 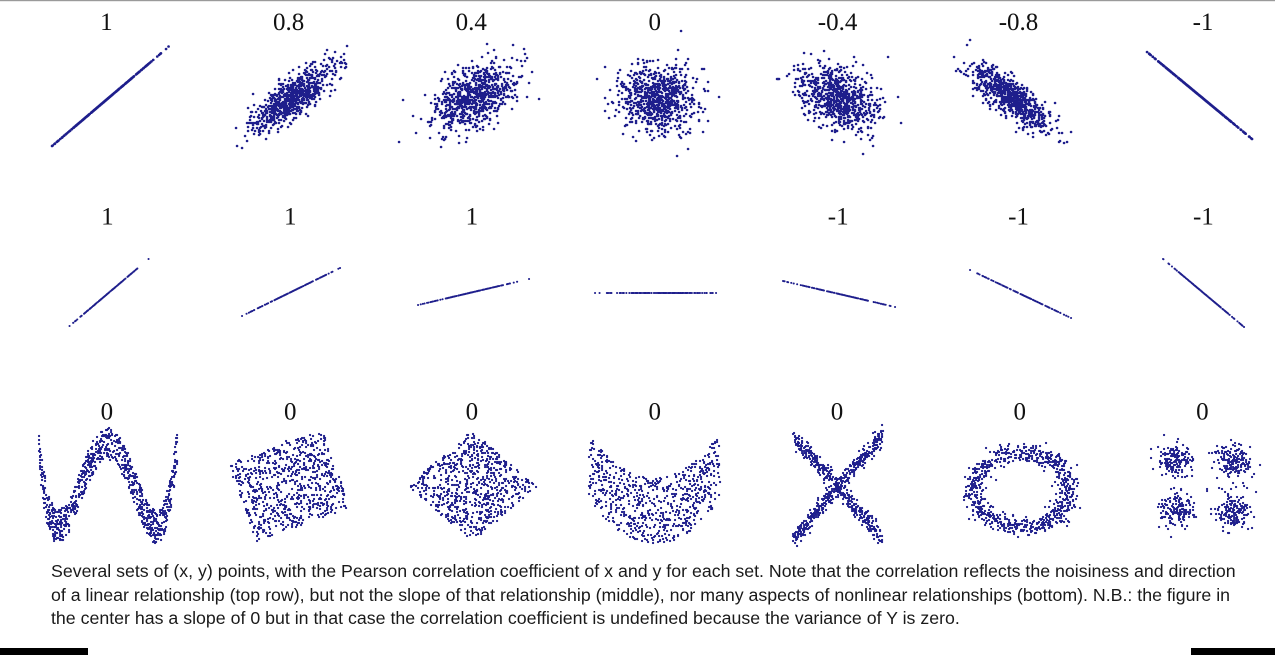 What do you see at coordinates (1019, 22) in the screenshot?
I see `svg-text: -0.8` at bounding box center [1019, 22].